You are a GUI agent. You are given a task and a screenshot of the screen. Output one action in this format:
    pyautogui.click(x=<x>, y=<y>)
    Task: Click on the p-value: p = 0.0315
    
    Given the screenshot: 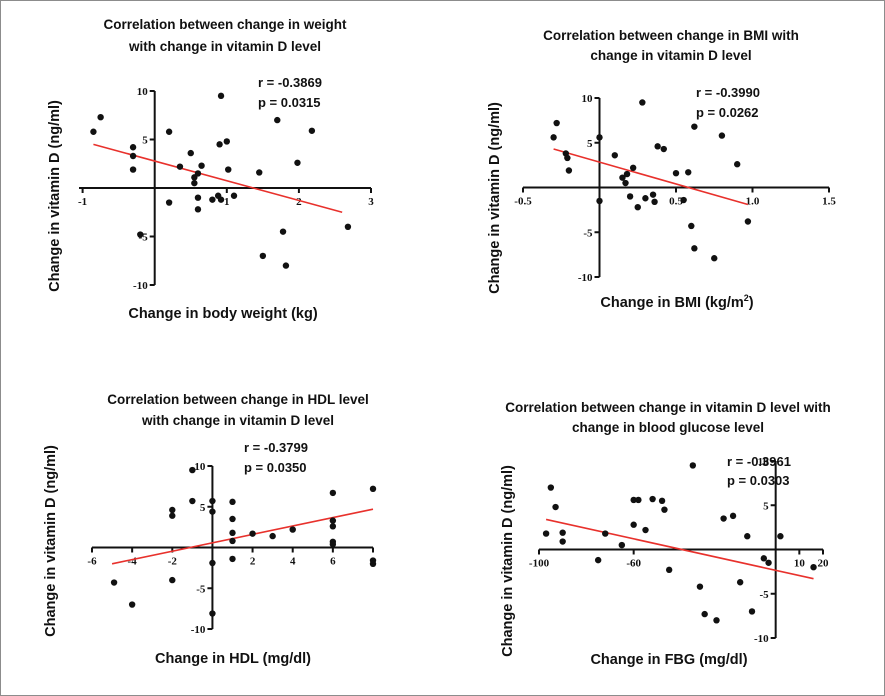 What is the action you would take?
    pyautogui.click(x=289, y=102)
    